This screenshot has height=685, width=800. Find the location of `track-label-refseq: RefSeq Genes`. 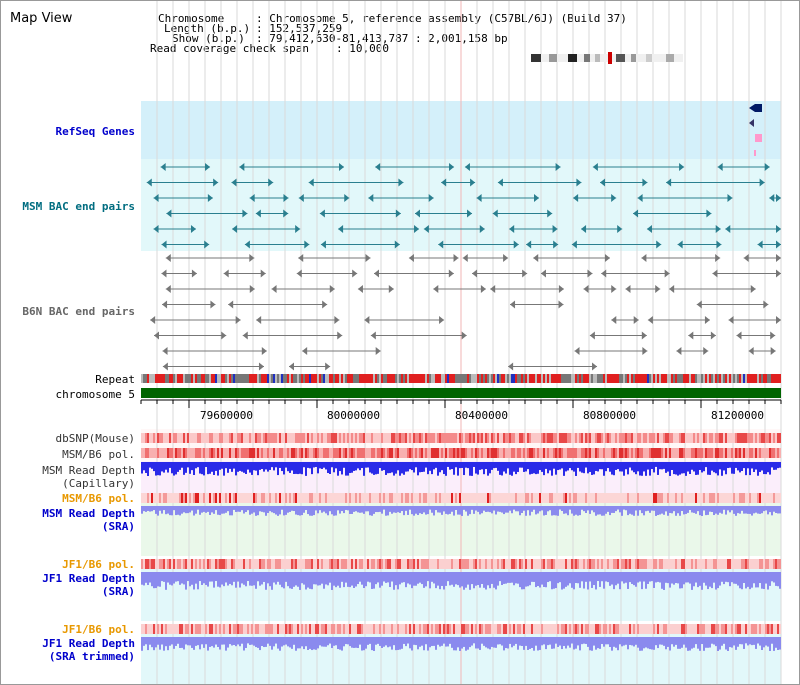

track-label-refseq: RefSeq Genes is located at coordinates (95, 131).